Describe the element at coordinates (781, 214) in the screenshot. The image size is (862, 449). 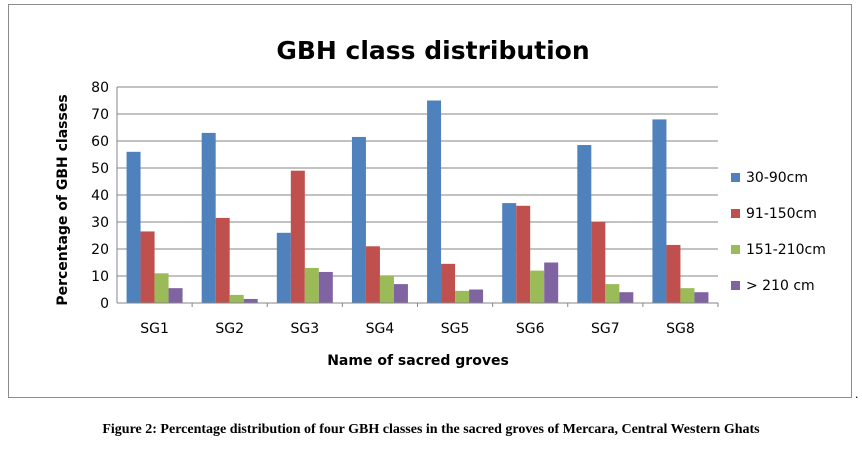
I see `legend-label: 91-150cm` at that location.